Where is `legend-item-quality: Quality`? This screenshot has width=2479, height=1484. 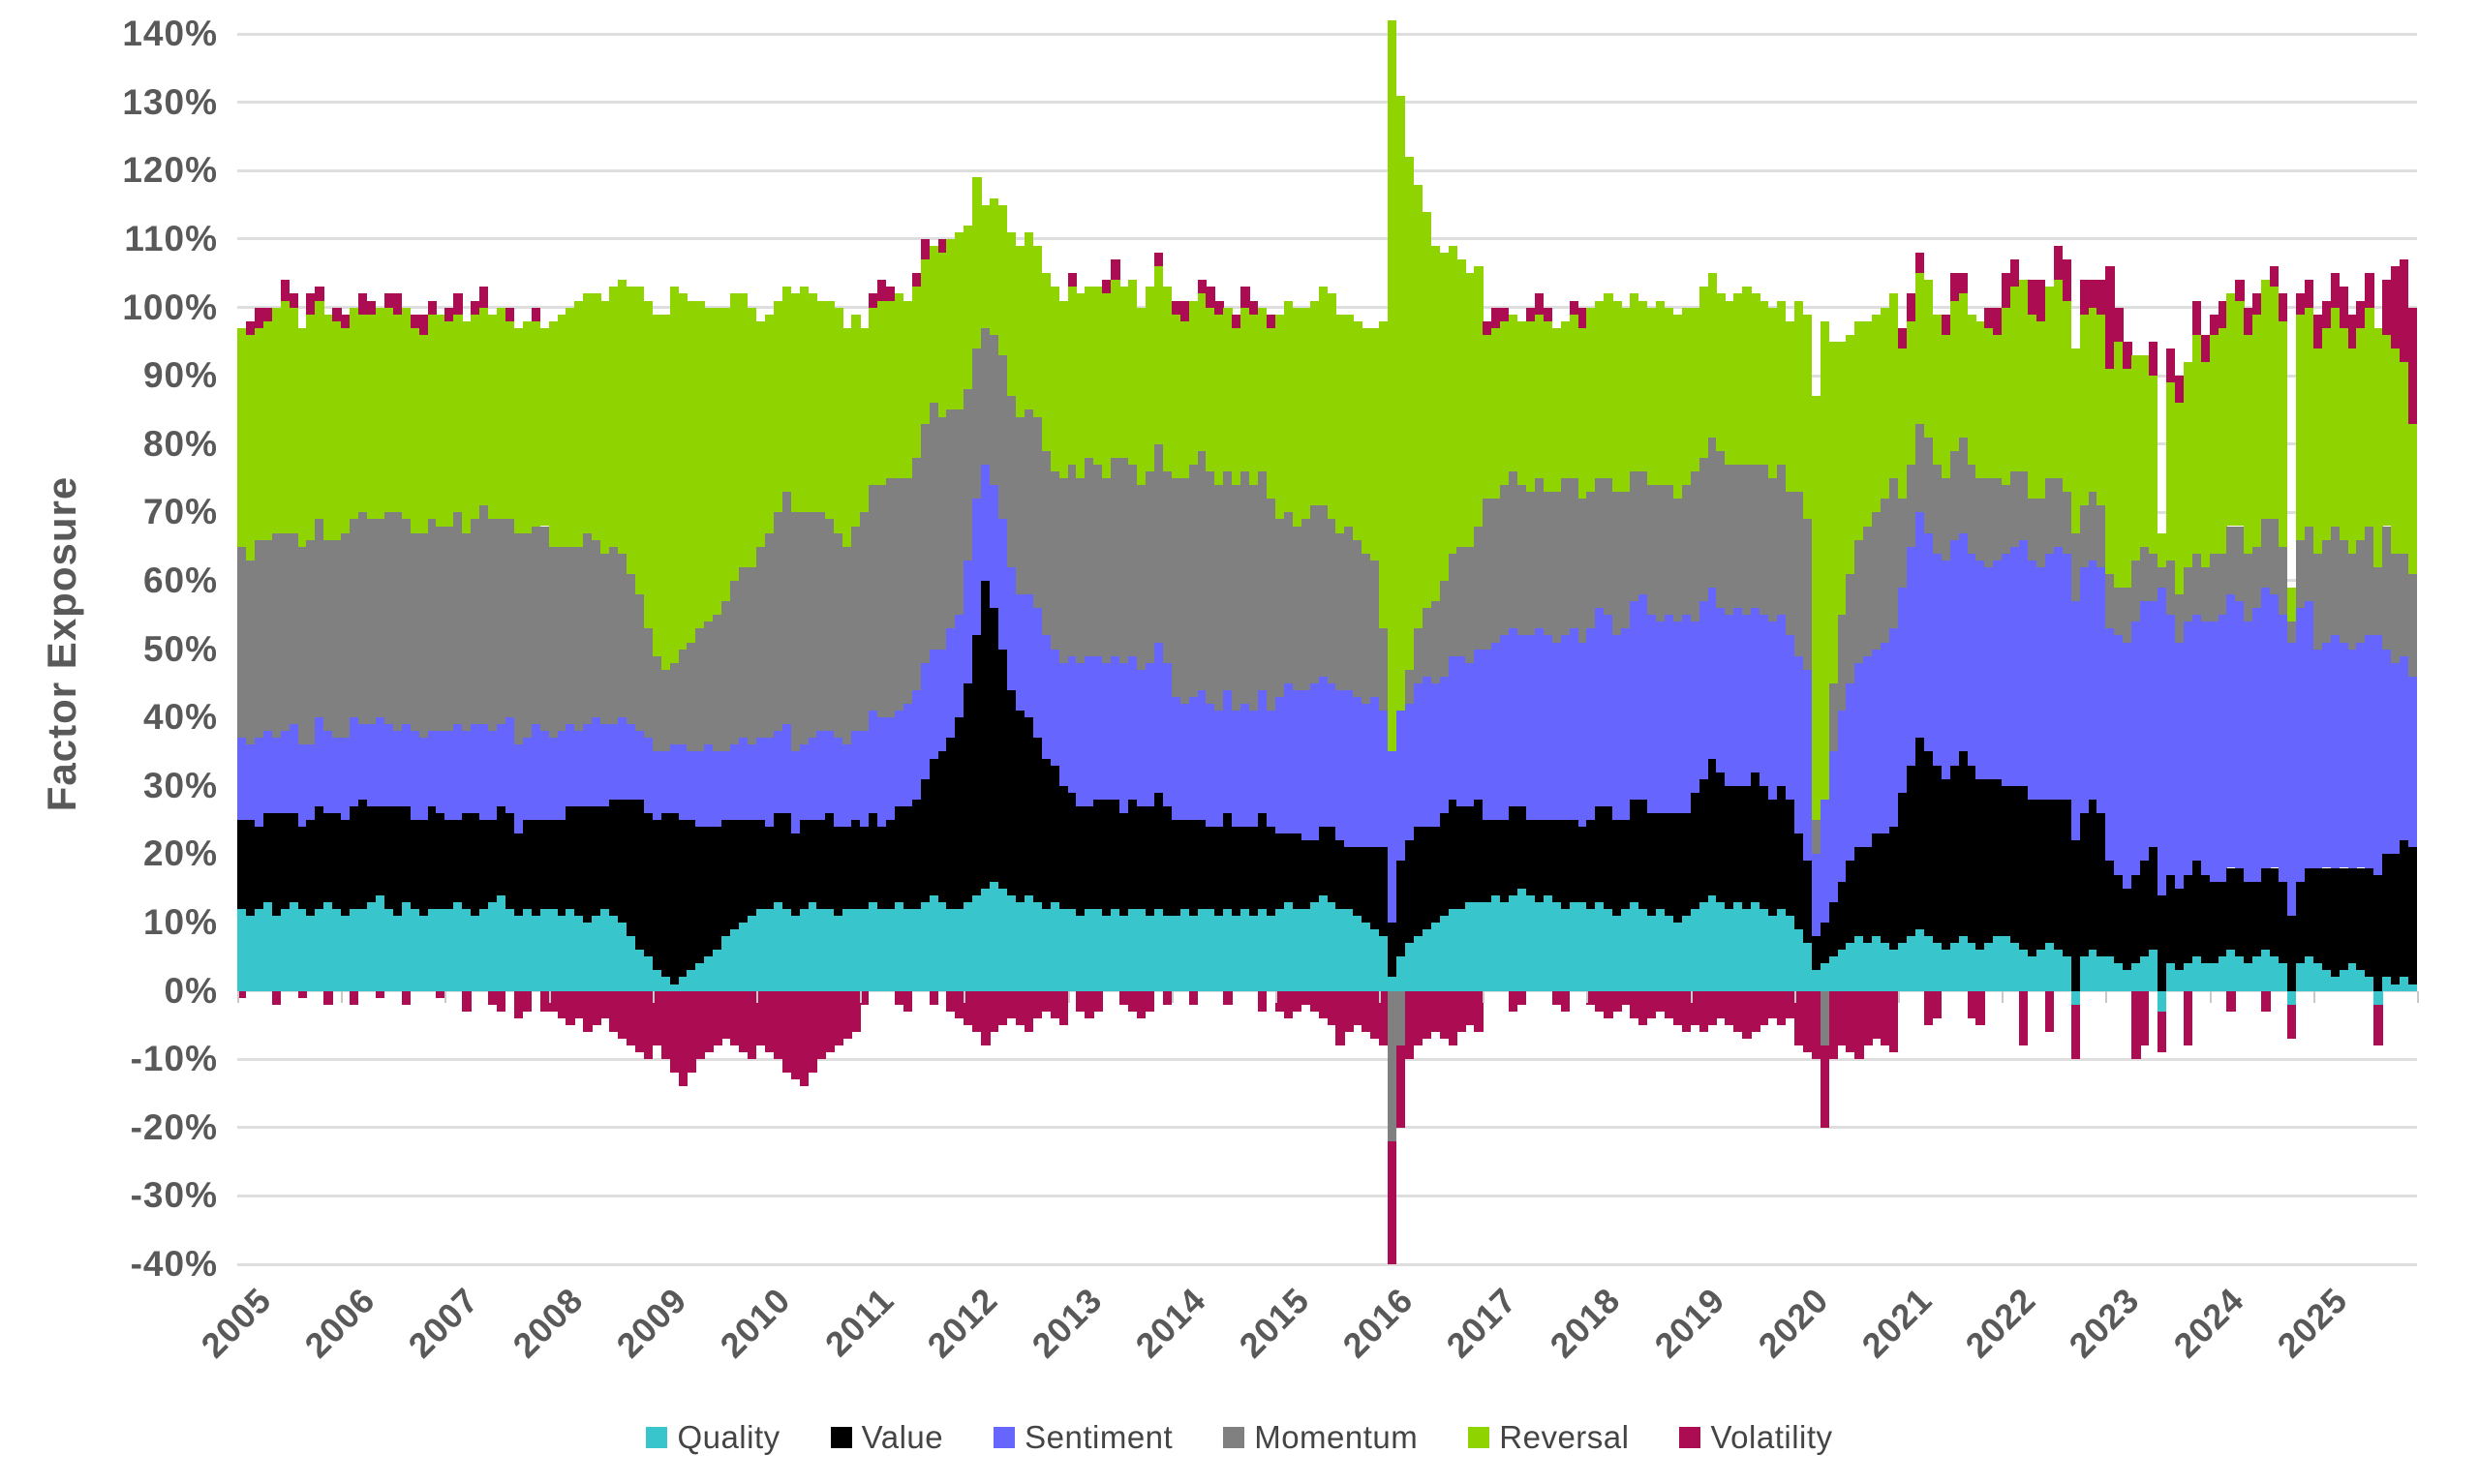
legend-item-quality: Quality is located at coordinates (713, 1437).